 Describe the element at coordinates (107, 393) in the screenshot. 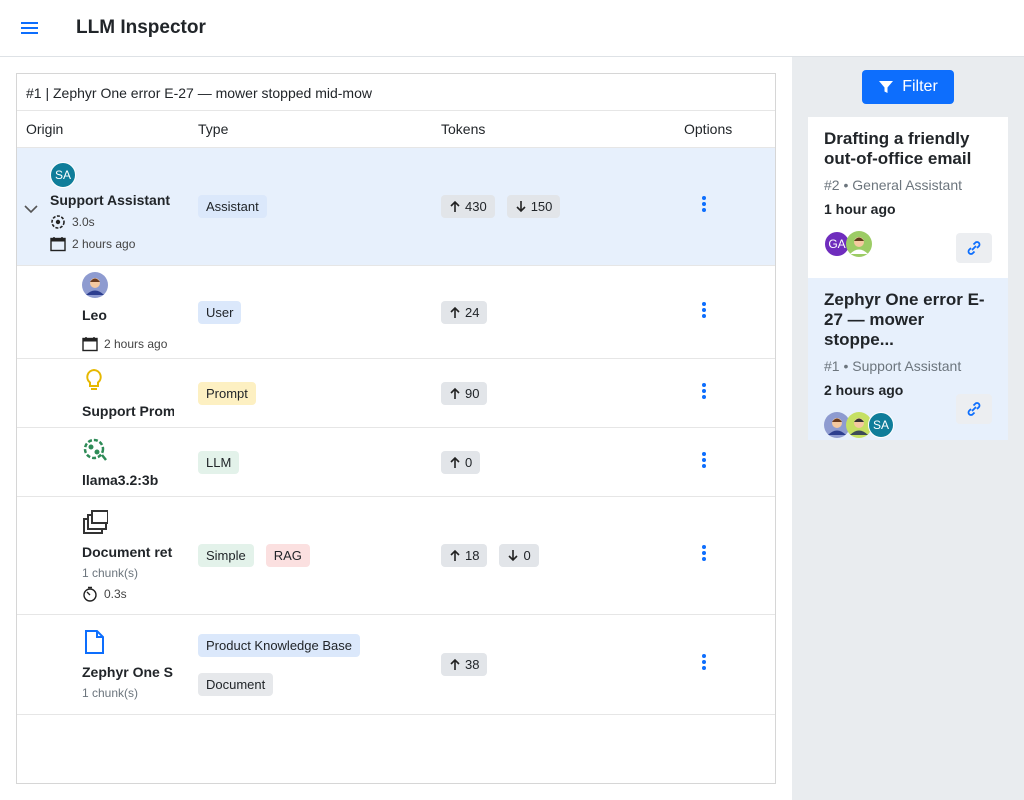

I see `origin-cell: Support Prom` at that location.